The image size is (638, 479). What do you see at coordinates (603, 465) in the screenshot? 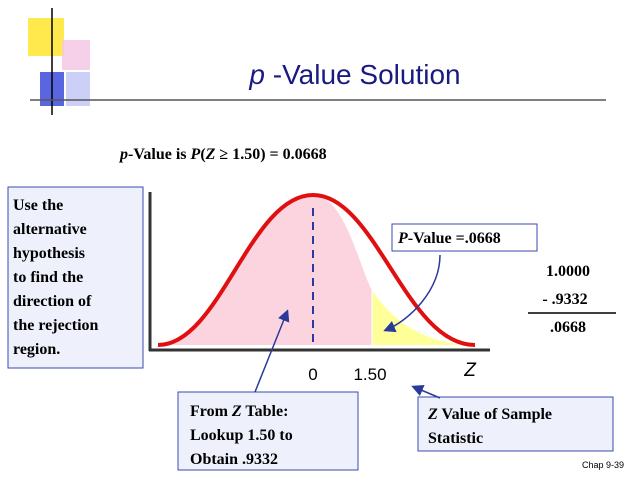
I see `footer: Chap 9-39` at bounding box center [603, 465].